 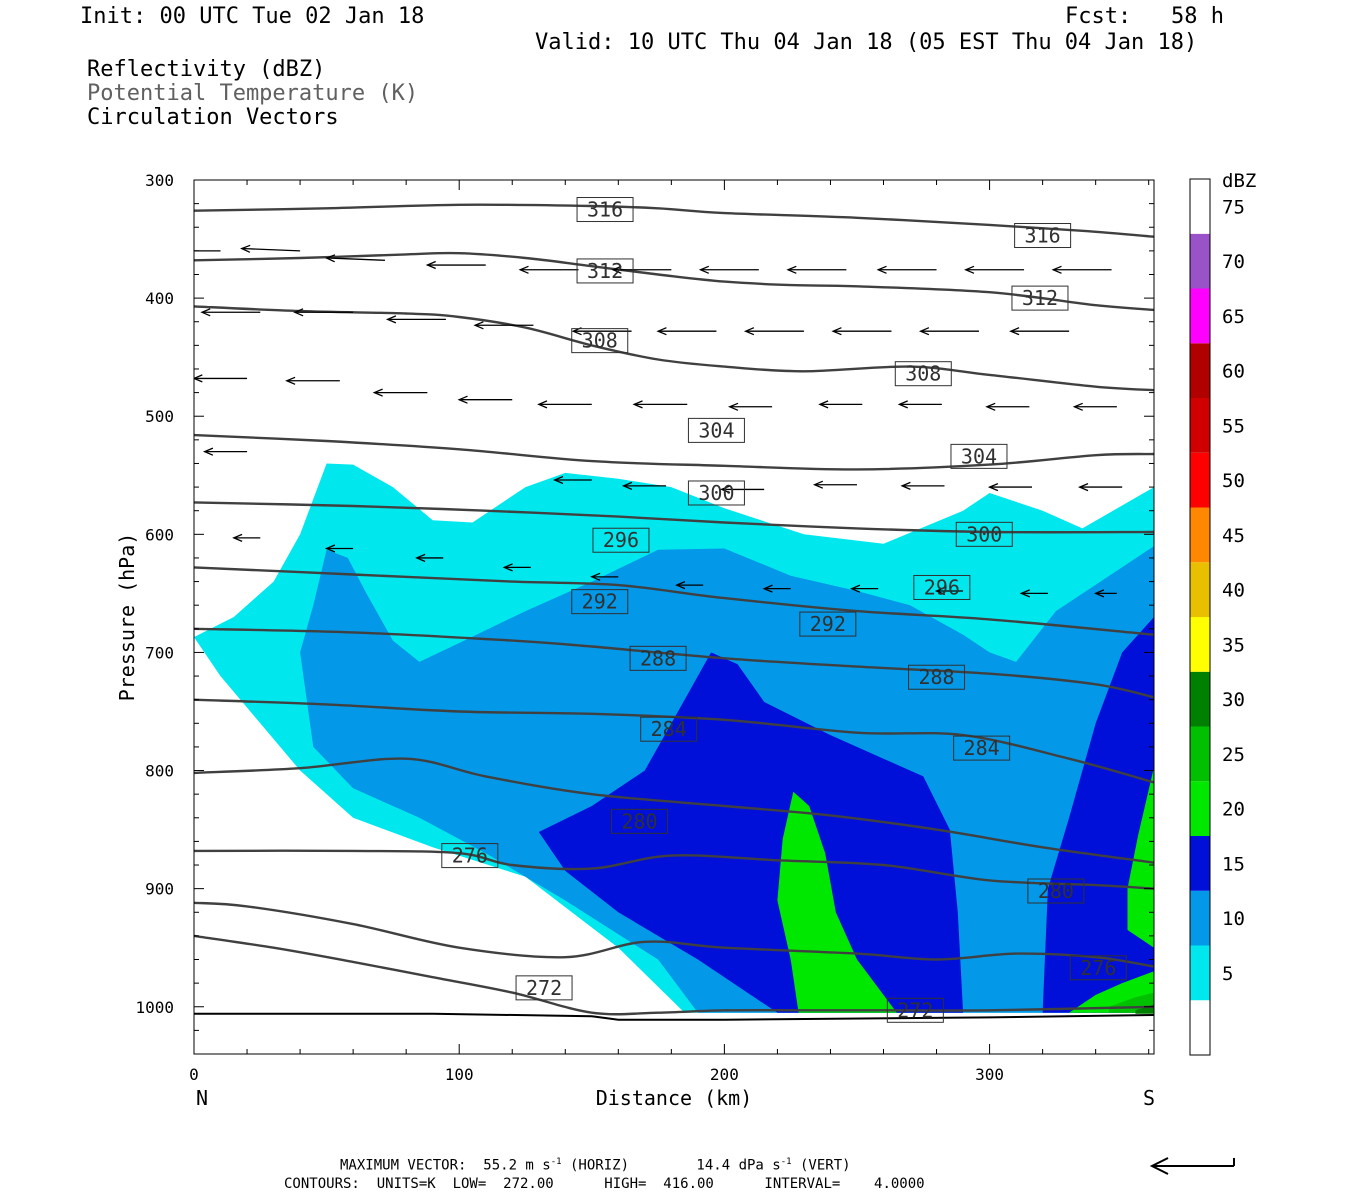 What do you see at coordinates (605, 271) in the screenshot?
I see `contour-label-text: 312` at bounding box center [605, 271].